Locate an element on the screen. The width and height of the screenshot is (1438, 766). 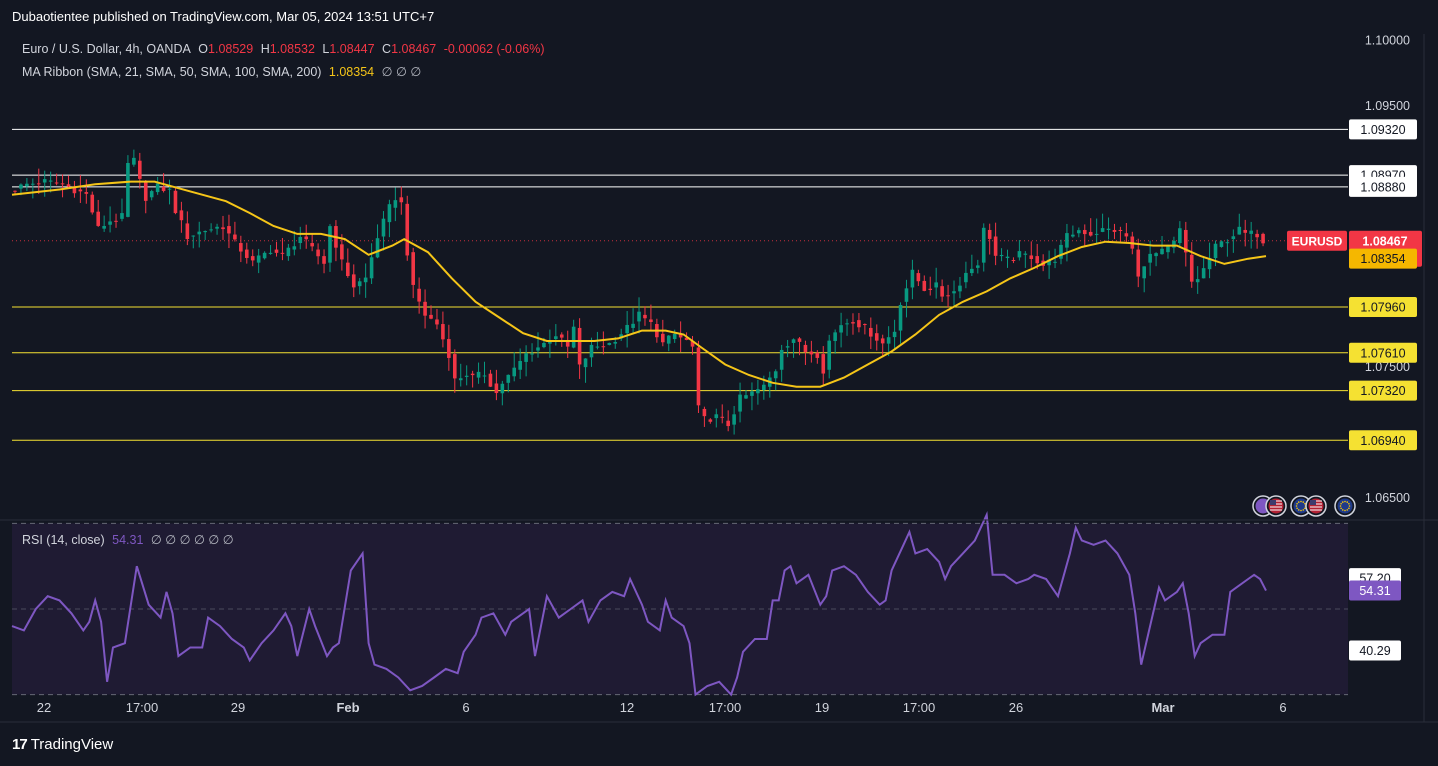
level-label: 1.07610 is located at coordinates (1383, 352).